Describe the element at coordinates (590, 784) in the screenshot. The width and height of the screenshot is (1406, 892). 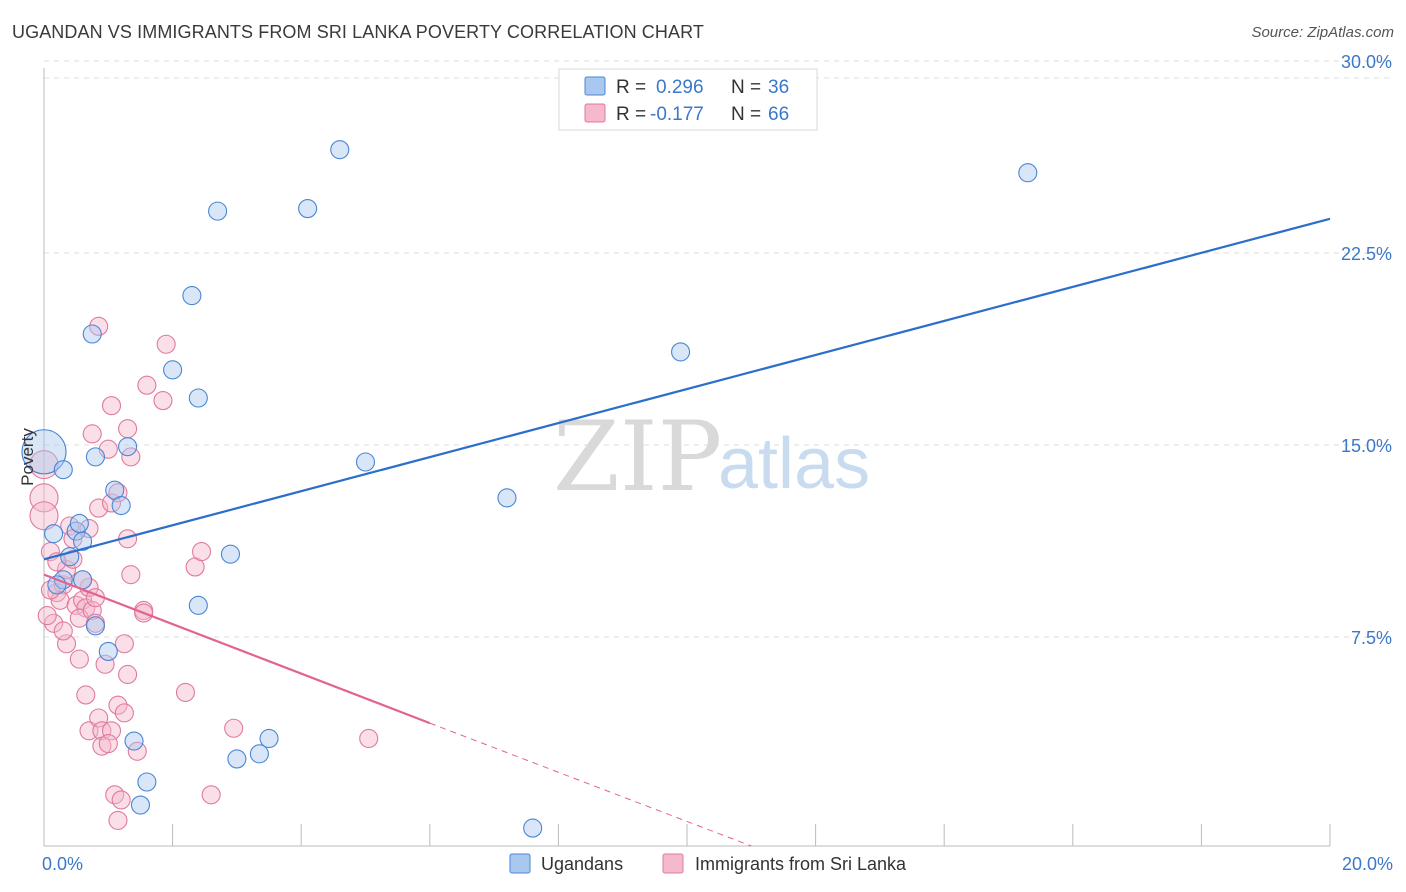
I see `sri-lanka-trend-extension` at that location.